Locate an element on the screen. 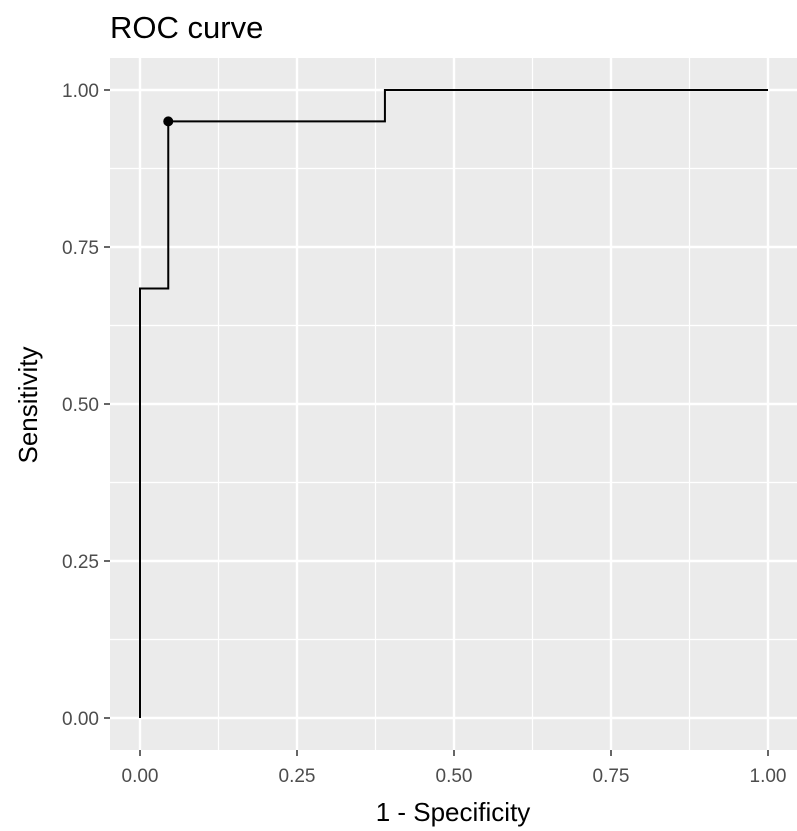  x-tick-label: 0.75 is located at coordinates (611, 776).